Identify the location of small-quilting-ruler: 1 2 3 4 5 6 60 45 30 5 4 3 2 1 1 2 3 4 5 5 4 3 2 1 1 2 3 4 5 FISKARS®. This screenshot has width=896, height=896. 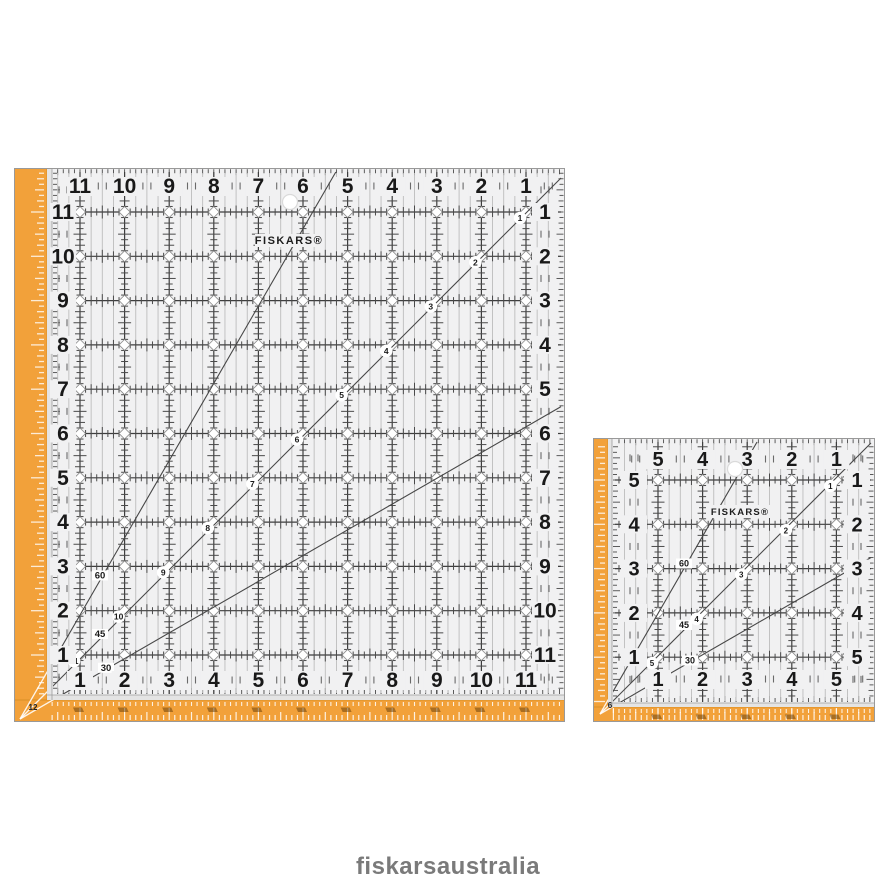
(734, 580).